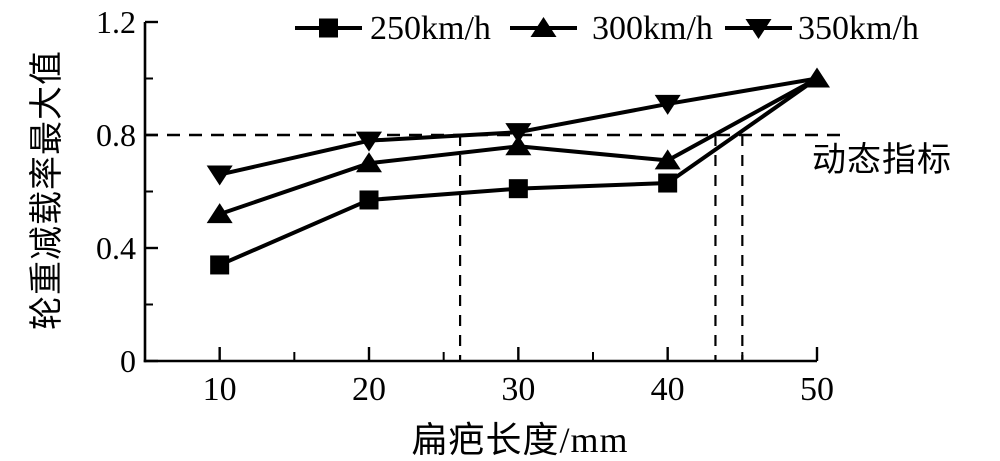 Image resolution: width=1000 pixels, height=461 pixels. What do you see at coordinates (518, 389) in the screenshot?
I see `x-tick-label: 30` at bounding box center [518, 389].